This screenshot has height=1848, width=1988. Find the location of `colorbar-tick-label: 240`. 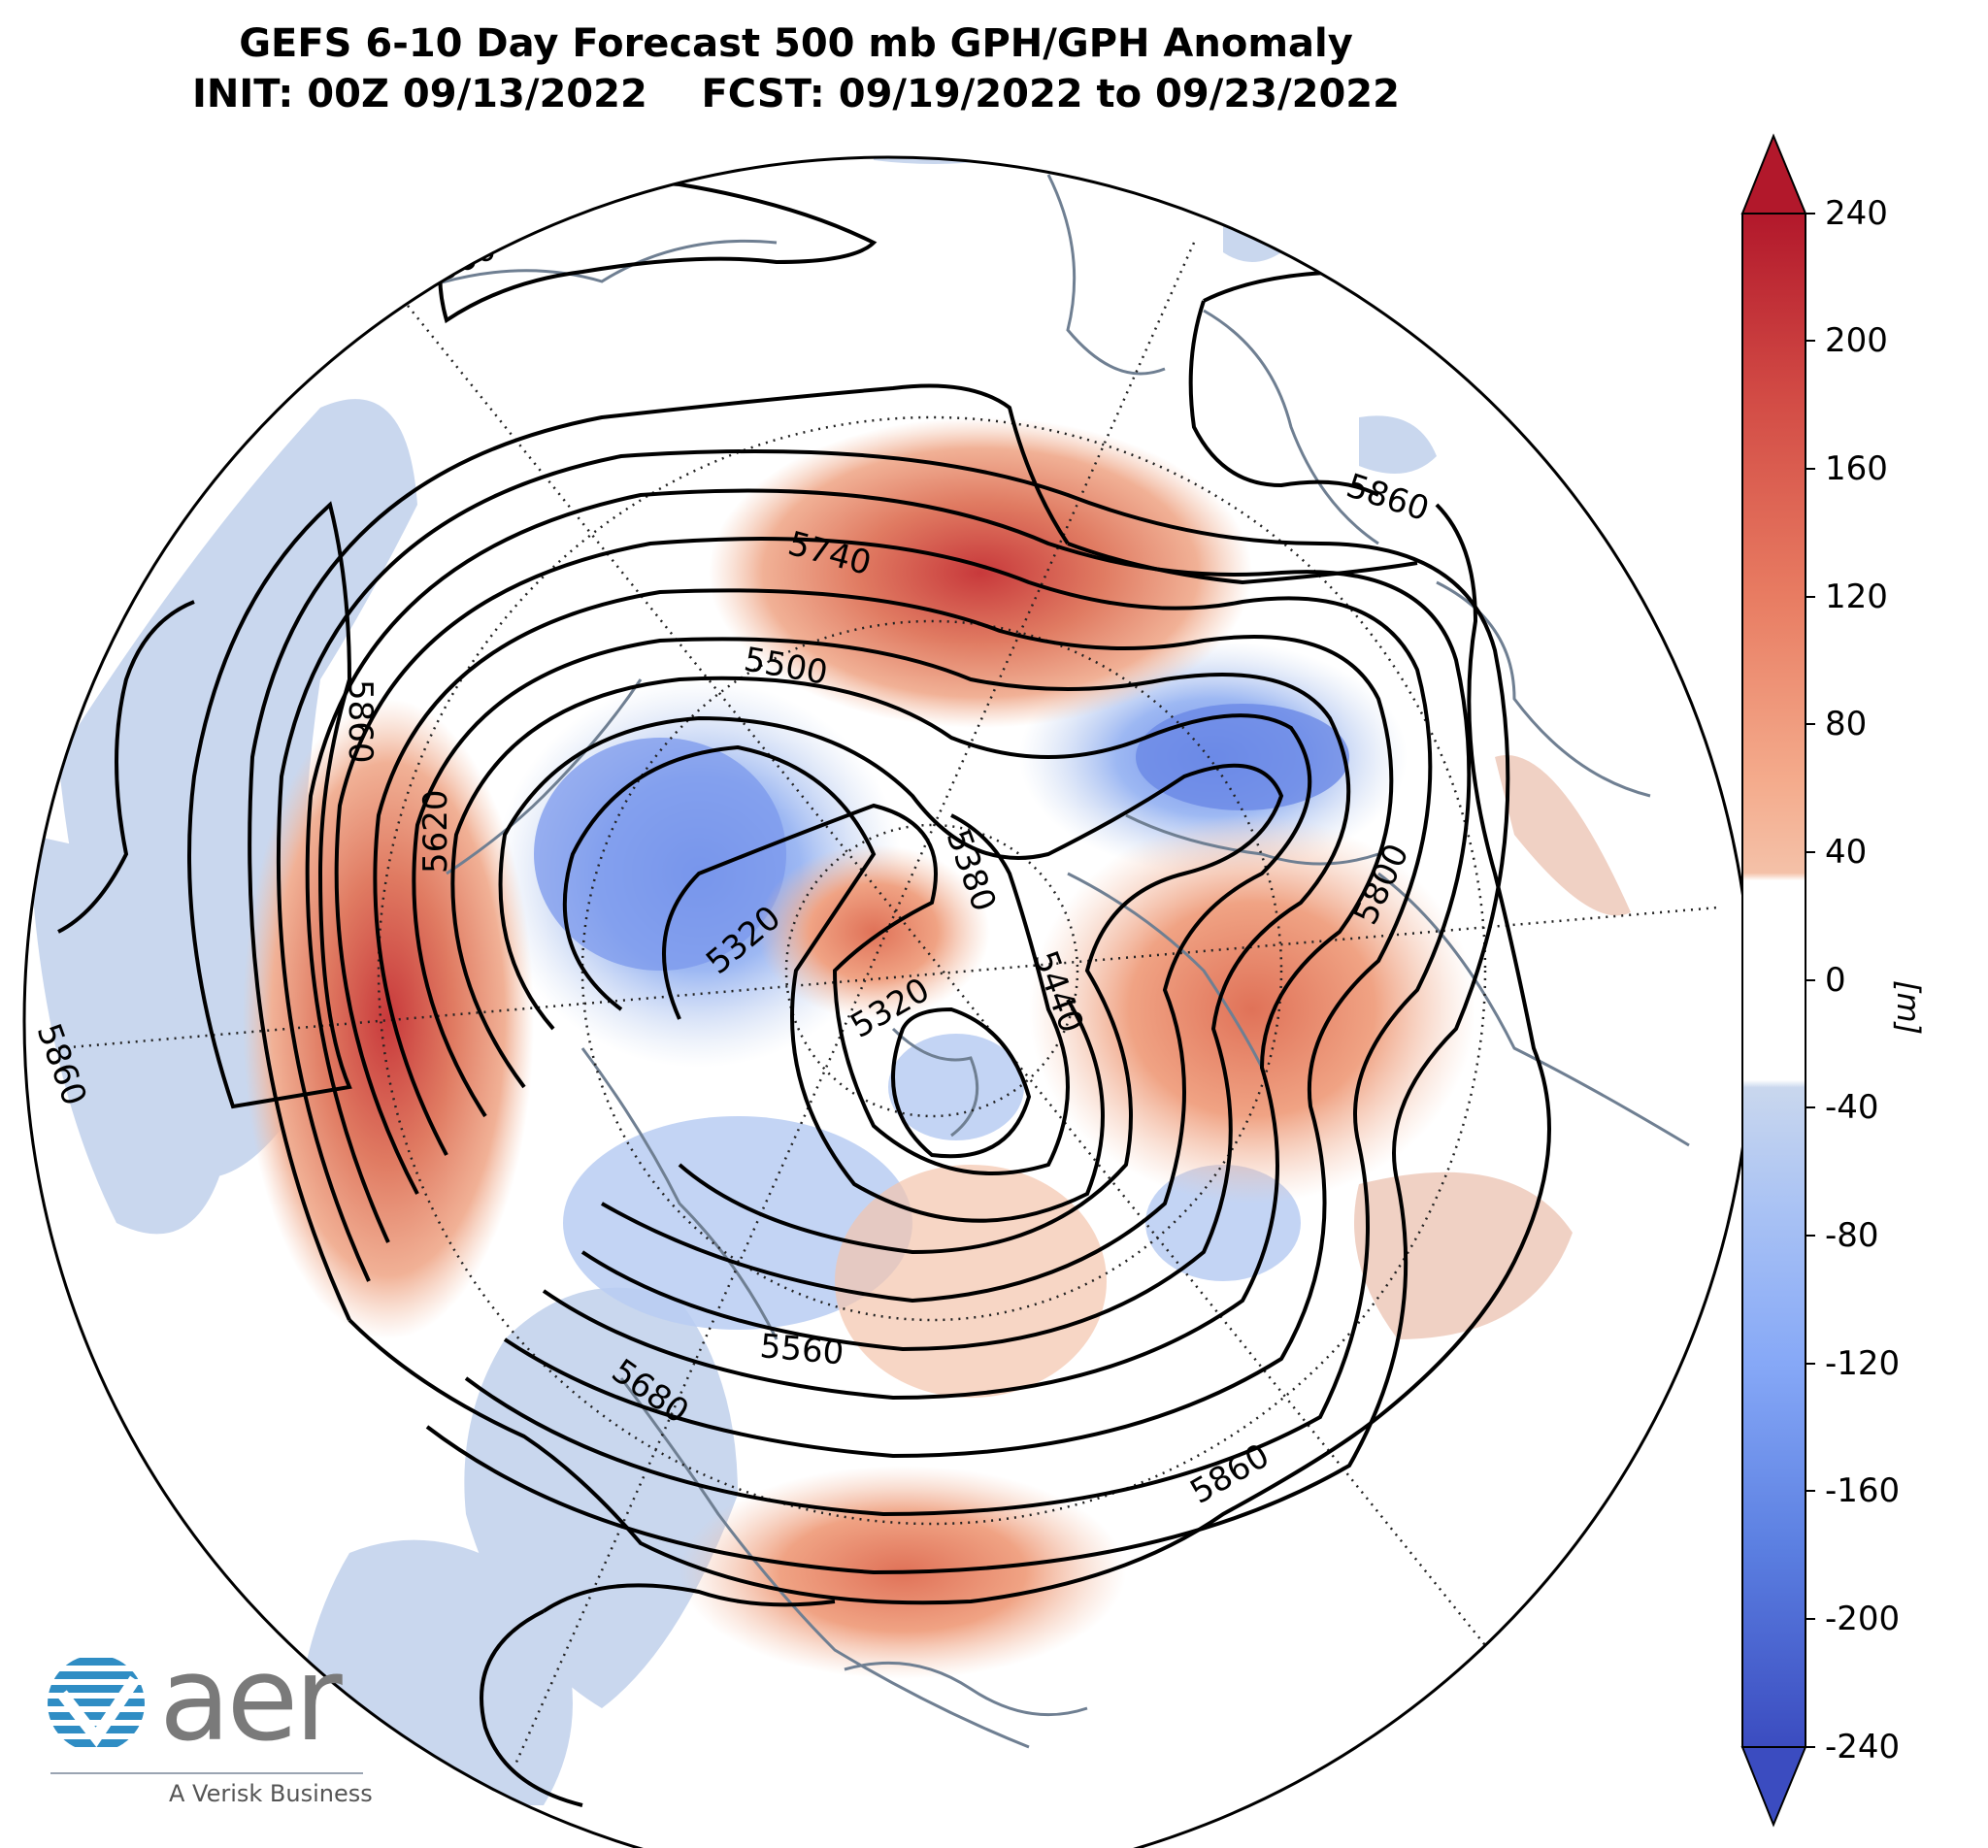

colorbar-tick-label: 240 is located at coordinates (1857, 213).